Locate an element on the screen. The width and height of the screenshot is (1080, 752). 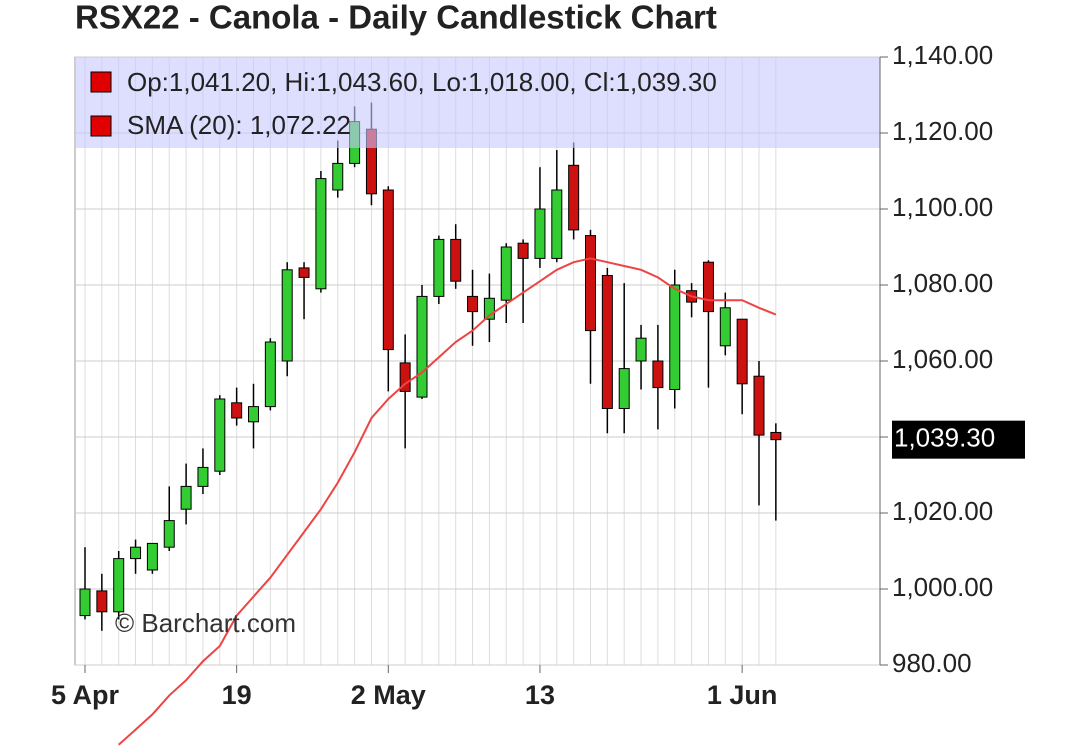
chart-title: RSX22 - Canola - Daily Candlestick Chart is located at coordinates (396, 18).